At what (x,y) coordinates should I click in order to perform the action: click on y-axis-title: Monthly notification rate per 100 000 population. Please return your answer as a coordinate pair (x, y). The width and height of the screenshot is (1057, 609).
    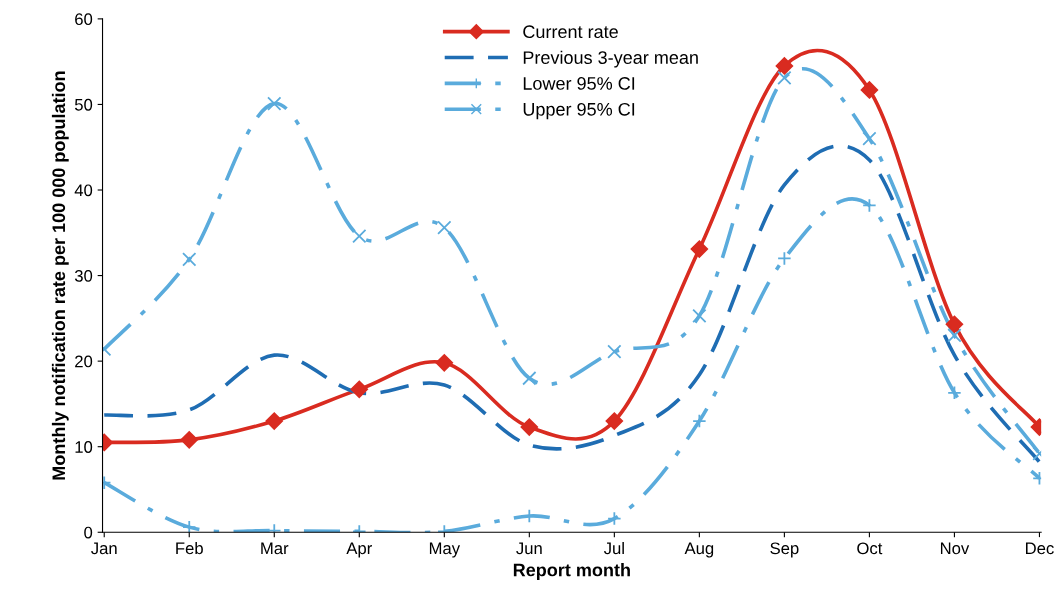
    Looking at the image, I should click on (60, 275).